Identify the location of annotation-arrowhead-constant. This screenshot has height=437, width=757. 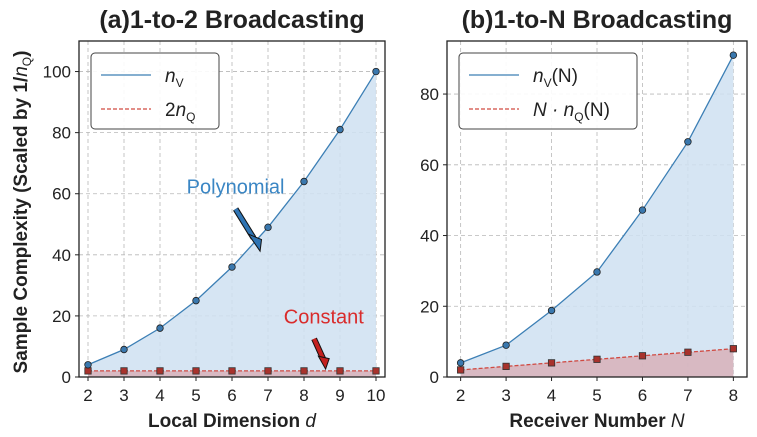
(323, 363).